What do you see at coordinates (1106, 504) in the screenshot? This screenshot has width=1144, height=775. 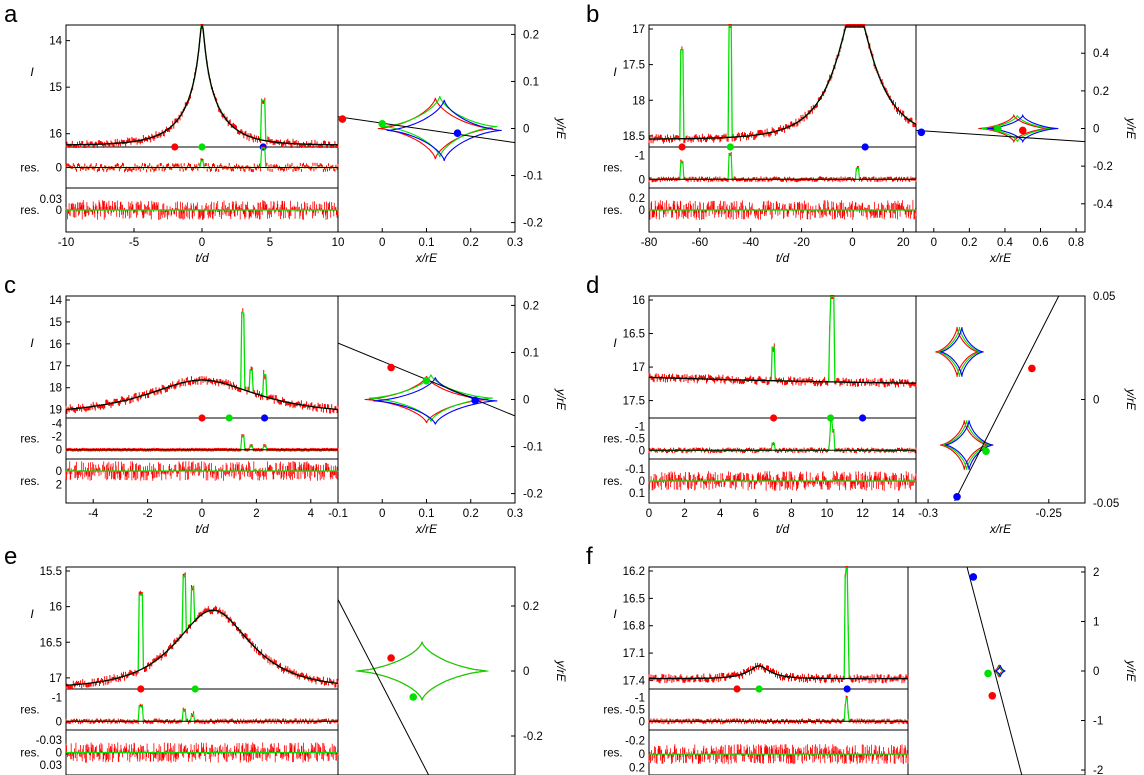 I see `y-tick-label: -0.05` at bounding box center [1106, 504].